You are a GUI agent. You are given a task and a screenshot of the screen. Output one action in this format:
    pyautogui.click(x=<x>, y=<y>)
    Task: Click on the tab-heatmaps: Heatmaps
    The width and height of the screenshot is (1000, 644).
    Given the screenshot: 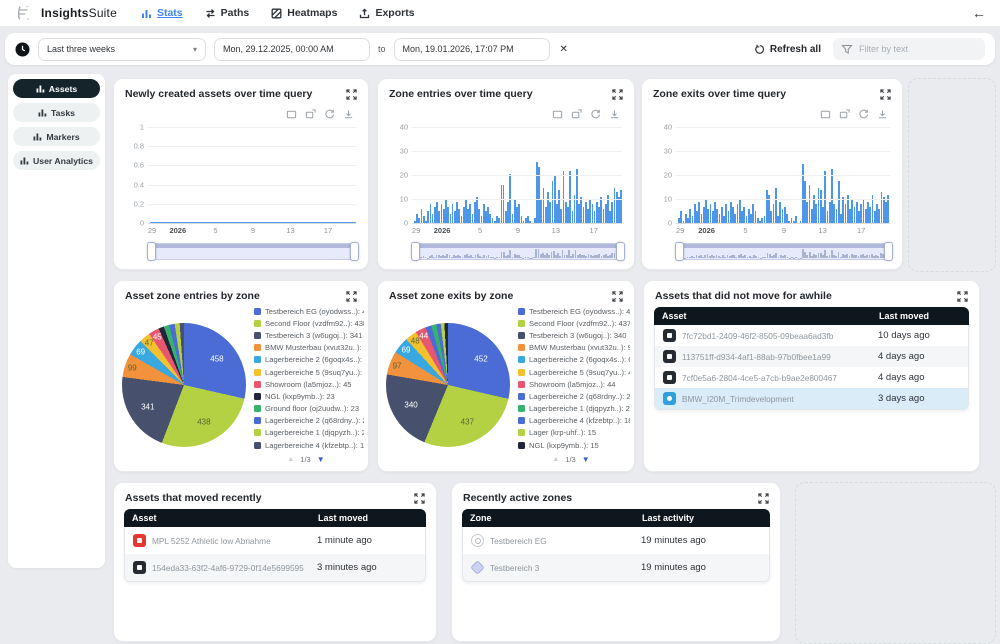 What is the action you would take?
    pyautogui.click(x=304, y=13)
    